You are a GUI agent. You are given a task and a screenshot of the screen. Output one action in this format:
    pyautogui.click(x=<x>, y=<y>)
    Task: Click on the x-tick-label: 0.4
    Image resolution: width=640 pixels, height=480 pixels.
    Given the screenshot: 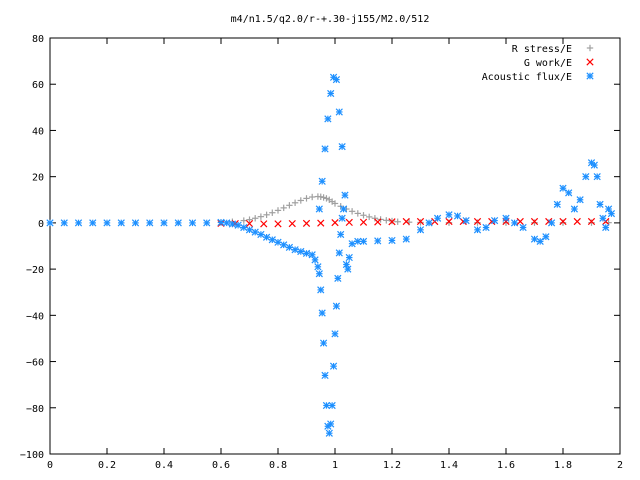 What is the action you would take?
    pyautogui.click(x=164, y=465)
    